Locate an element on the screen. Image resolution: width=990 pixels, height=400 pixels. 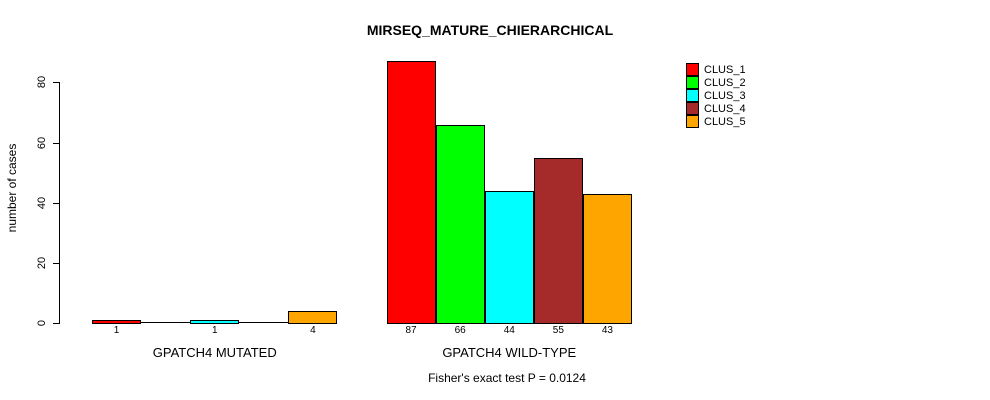
bar-value-label: 43 is located at coordinates (607, 330).